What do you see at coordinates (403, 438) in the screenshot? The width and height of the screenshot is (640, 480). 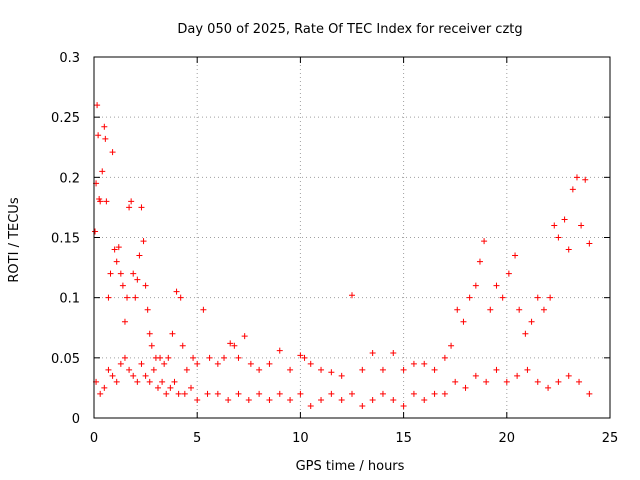 I see `x-tick-label: 15` at bounding box center [403, 438].